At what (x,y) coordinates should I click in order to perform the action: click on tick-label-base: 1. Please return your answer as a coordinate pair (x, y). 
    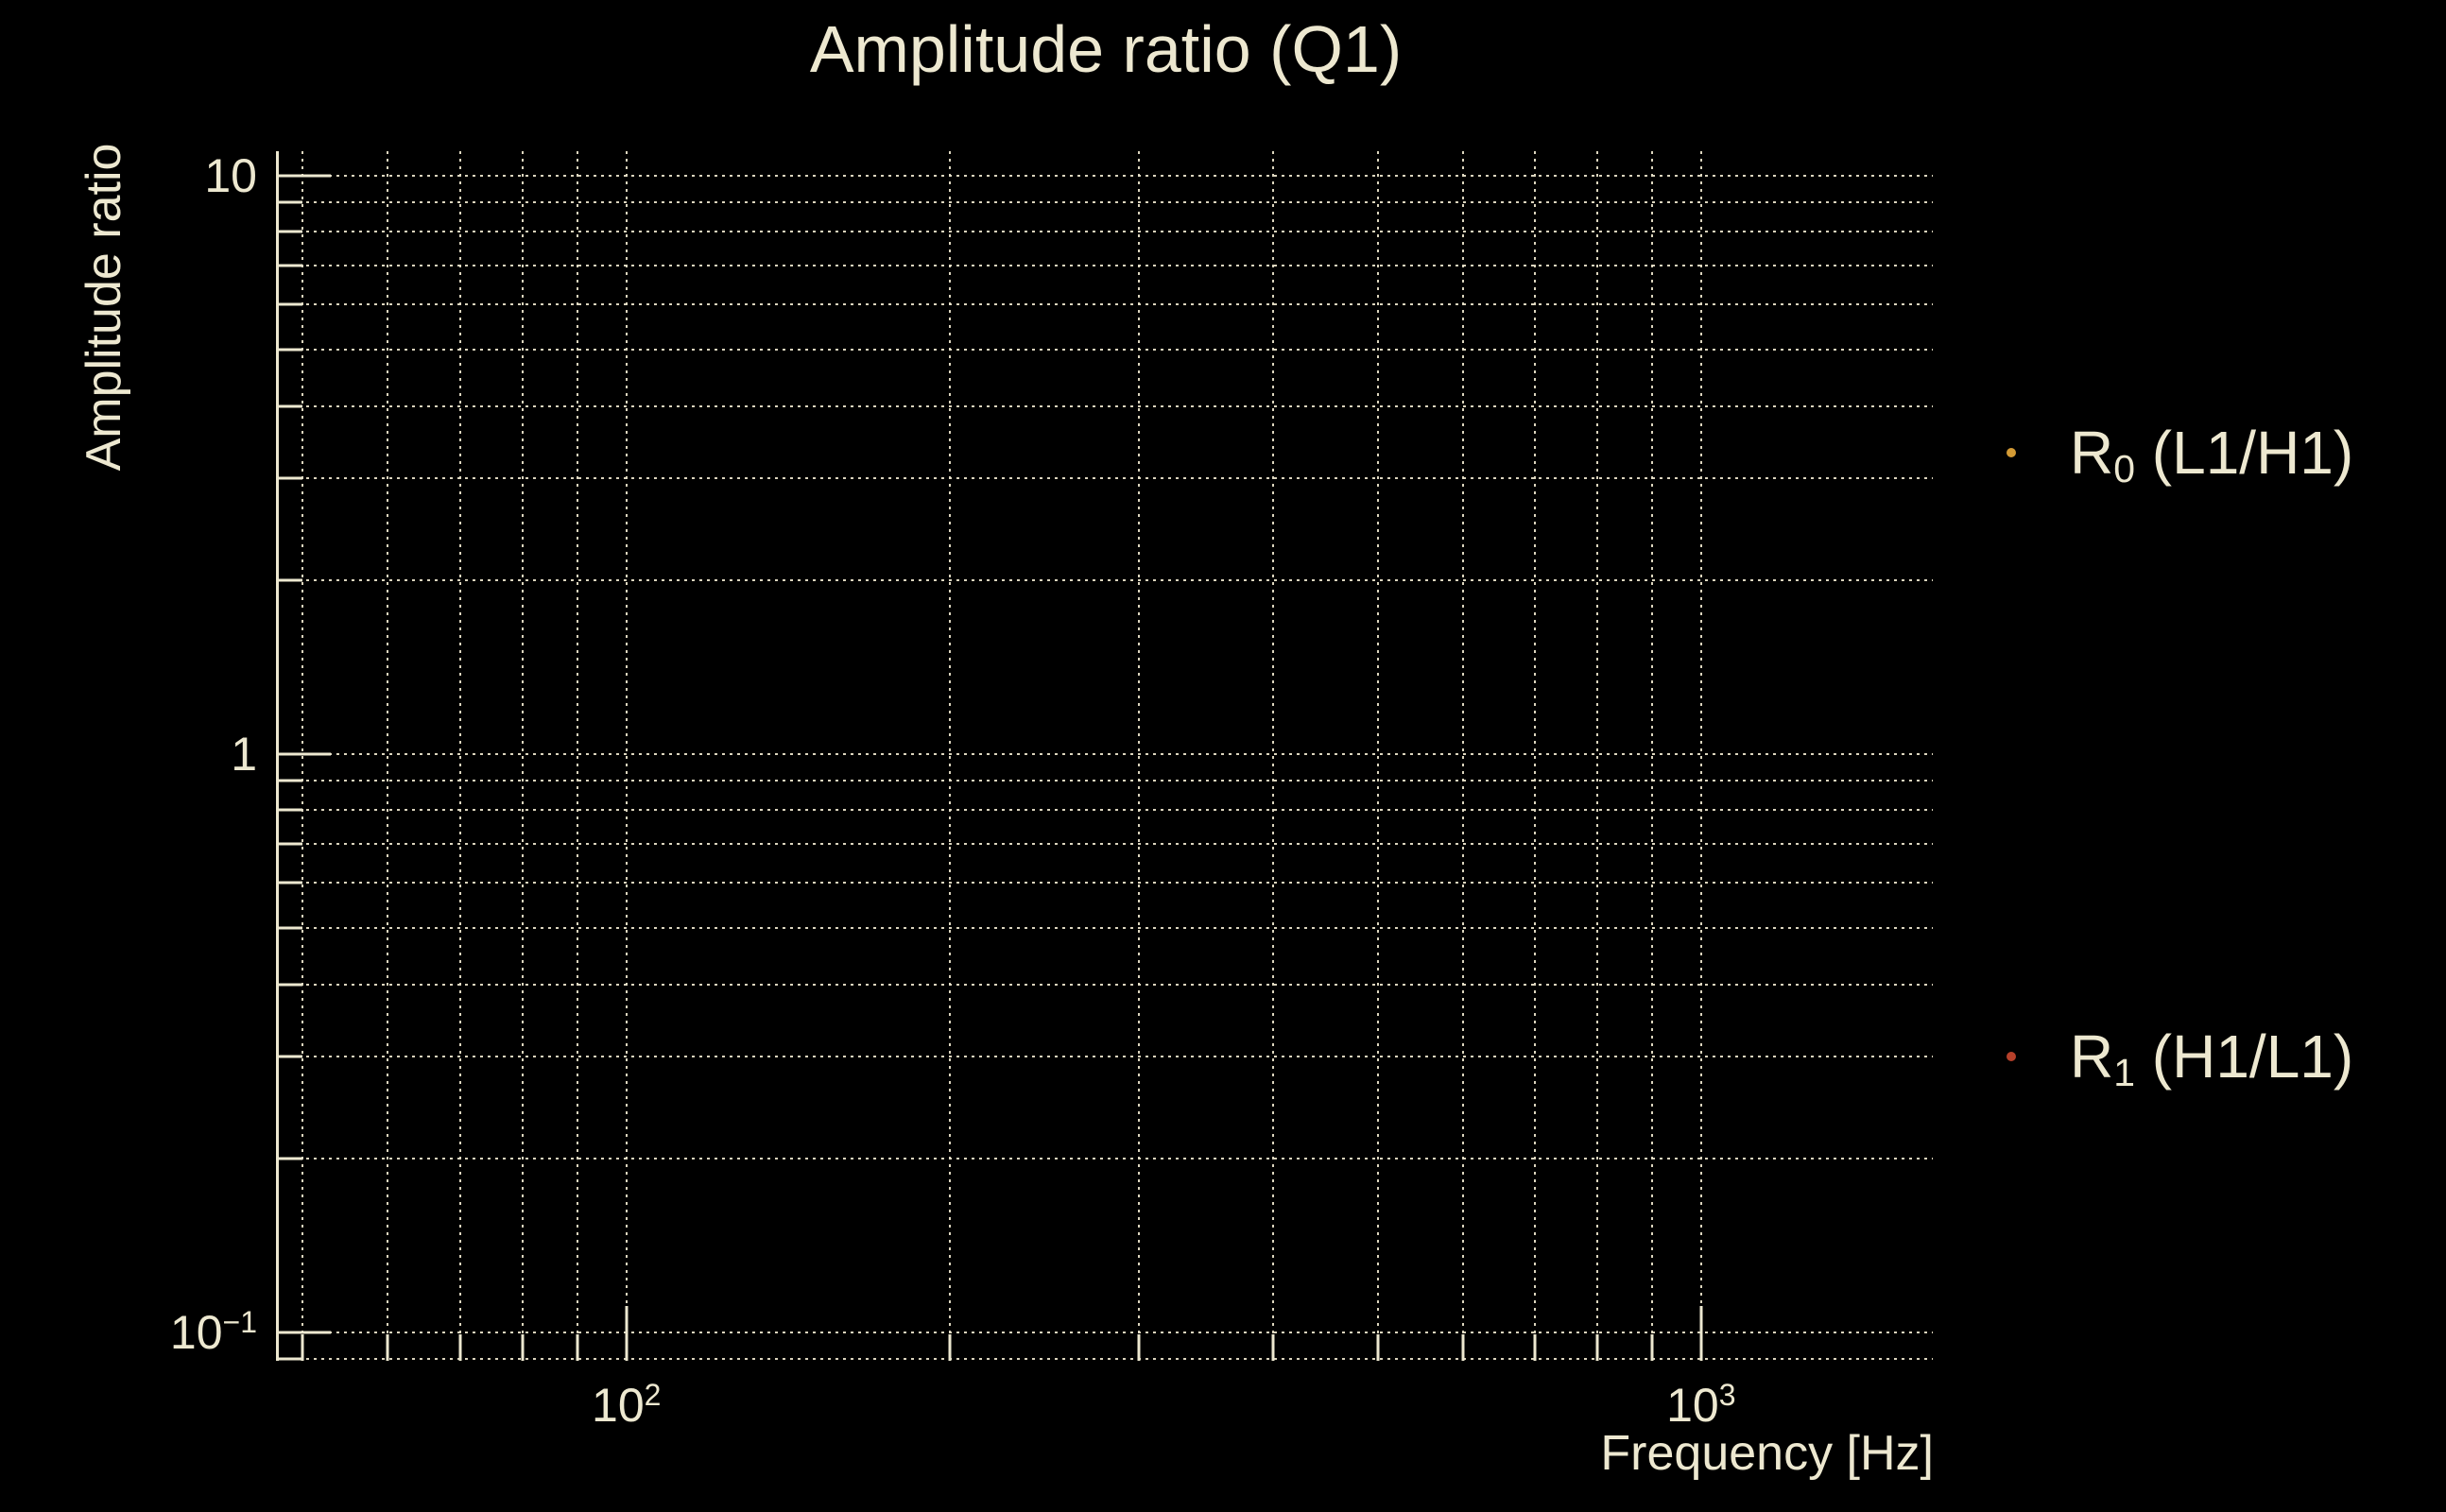
    Looking at the image, I should click on (244, 754).